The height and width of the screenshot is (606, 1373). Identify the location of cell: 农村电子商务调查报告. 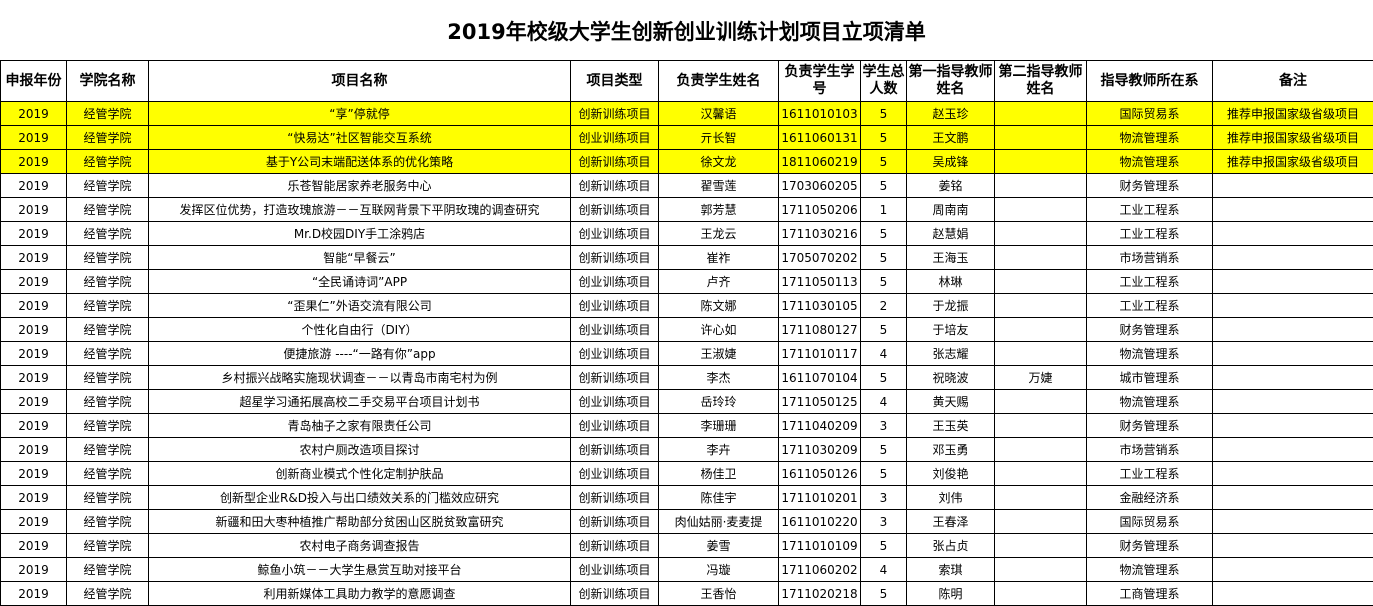
(359, 545).